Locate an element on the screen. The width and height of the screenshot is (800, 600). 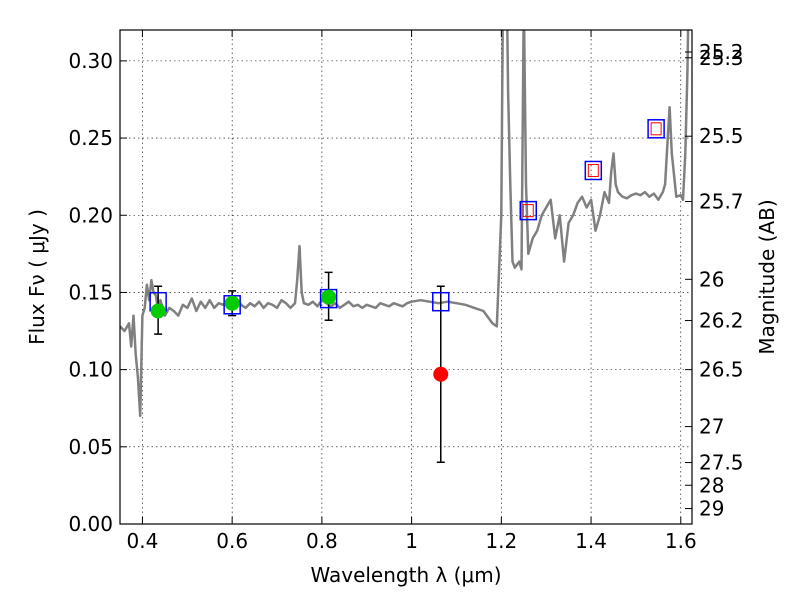
mag-tick-label: 25.2 is located at coordinates (721, 52).